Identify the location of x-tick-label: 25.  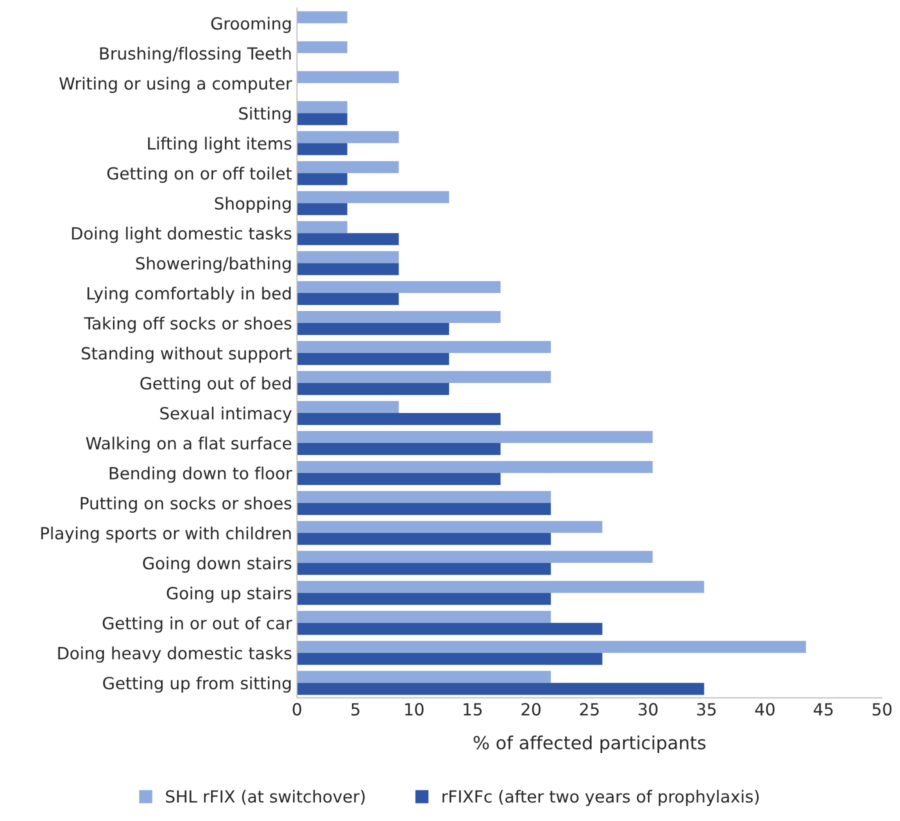
(589, 709).